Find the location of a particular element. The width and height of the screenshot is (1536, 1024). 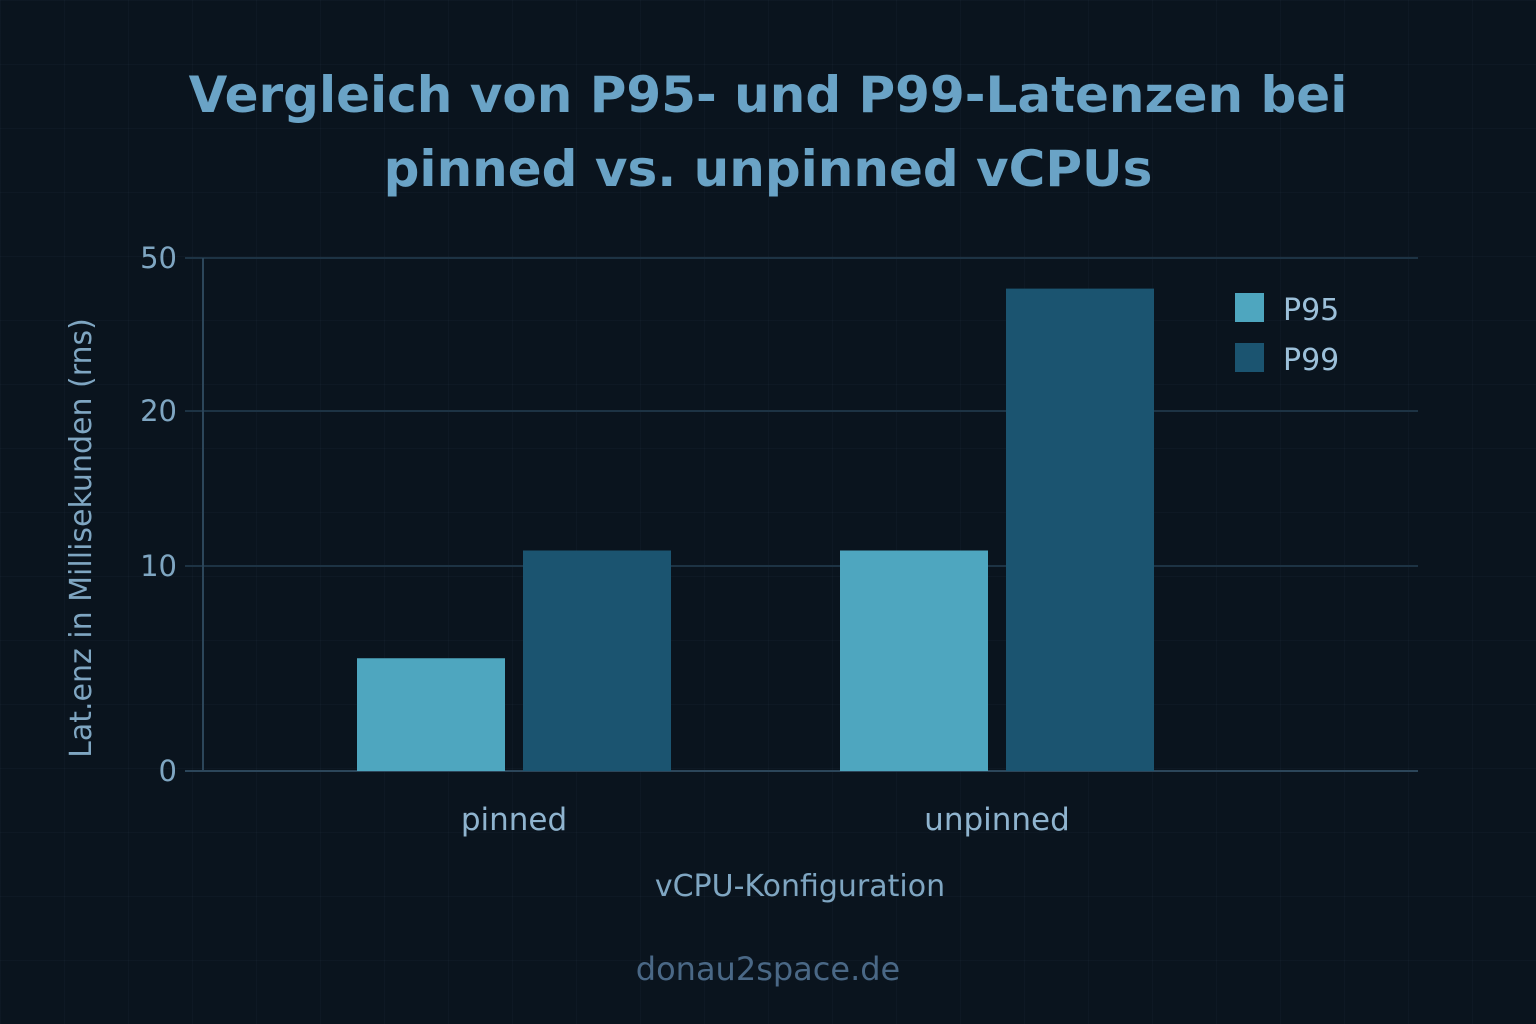

x-axis-title: vCPU-Konfiguration is located at coordinates (800, 886).